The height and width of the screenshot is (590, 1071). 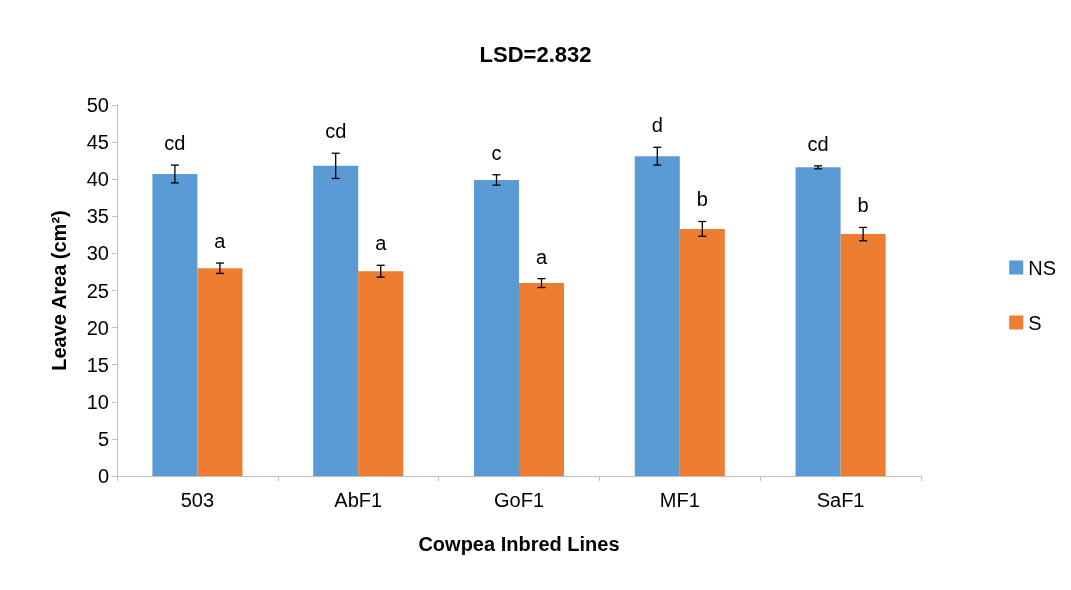 What do you see at coordinates (97, 253) in the screenshot?
I see `y-tick-label: 30` at bounding box center [97, 253].